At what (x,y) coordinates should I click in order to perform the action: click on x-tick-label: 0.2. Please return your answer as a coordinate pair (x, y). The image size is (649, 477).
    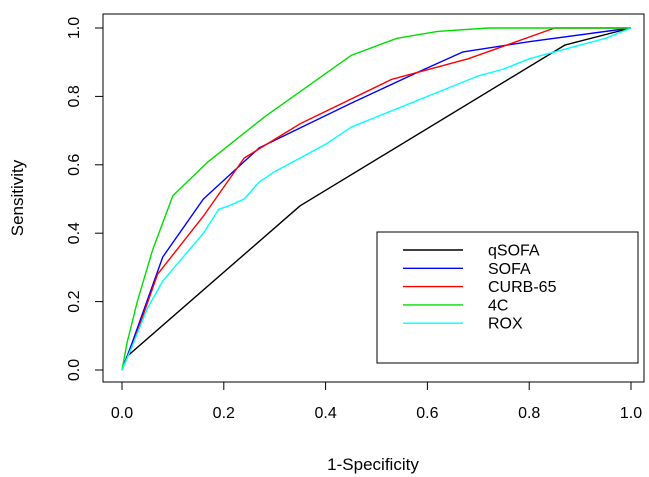
    Looking at the image, I should click on (224, 413).